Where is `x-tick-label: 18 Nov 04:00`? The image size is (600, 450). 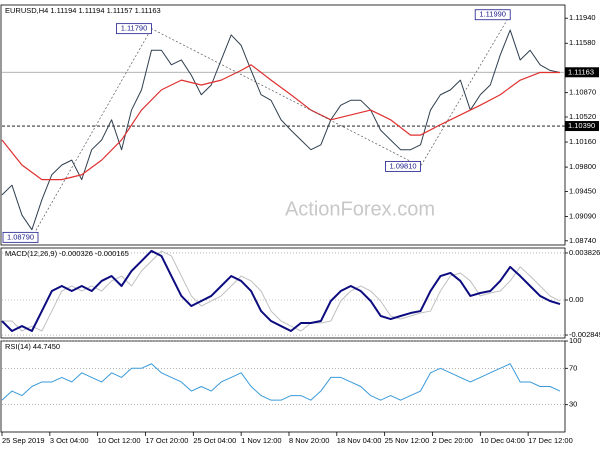 x-tick-label: 18 Nov 04:00 is located at coordinates (359, 440).